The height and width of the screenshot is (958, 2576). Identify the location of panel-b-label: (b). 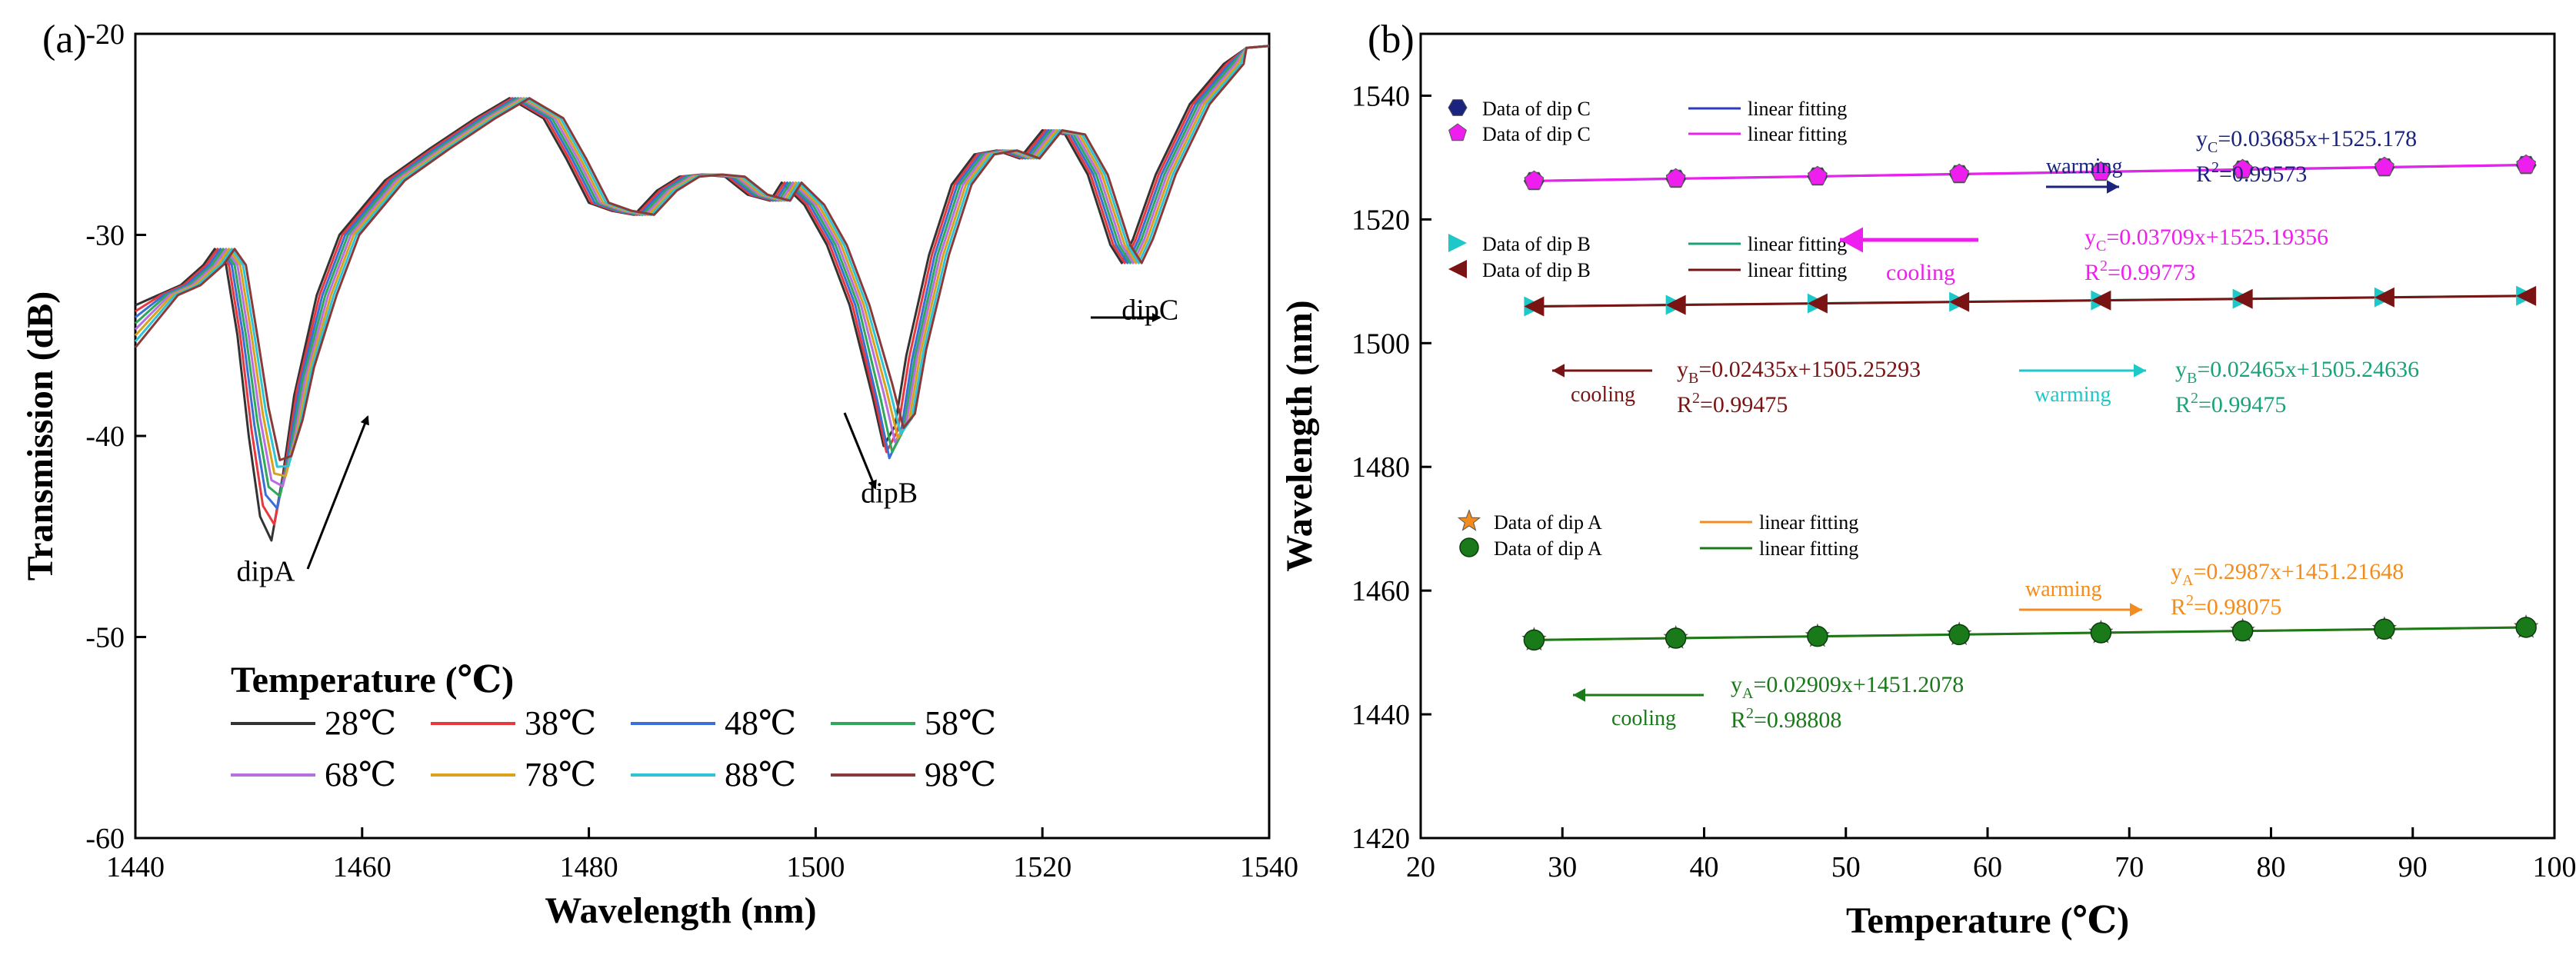
(1391, 40).